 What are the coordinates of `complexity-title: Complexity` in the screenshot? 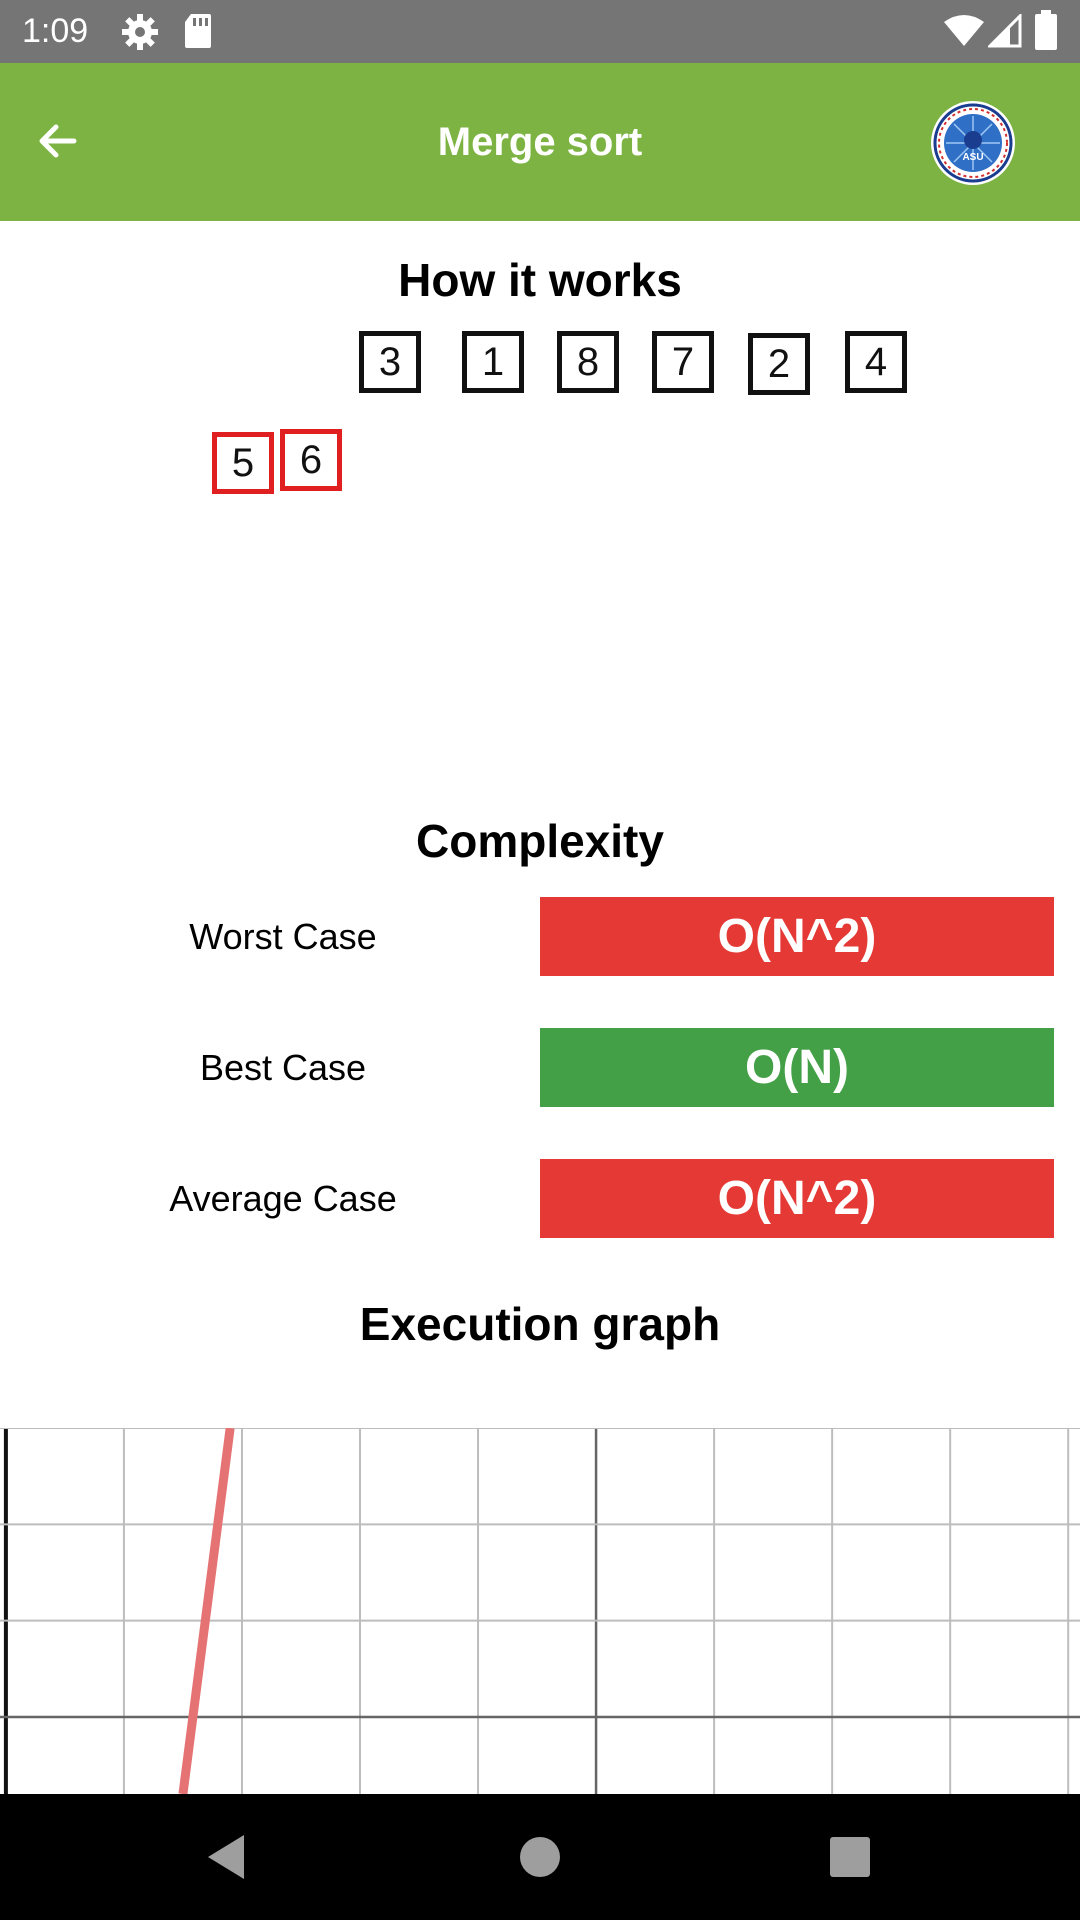 It's located at (540, 841).